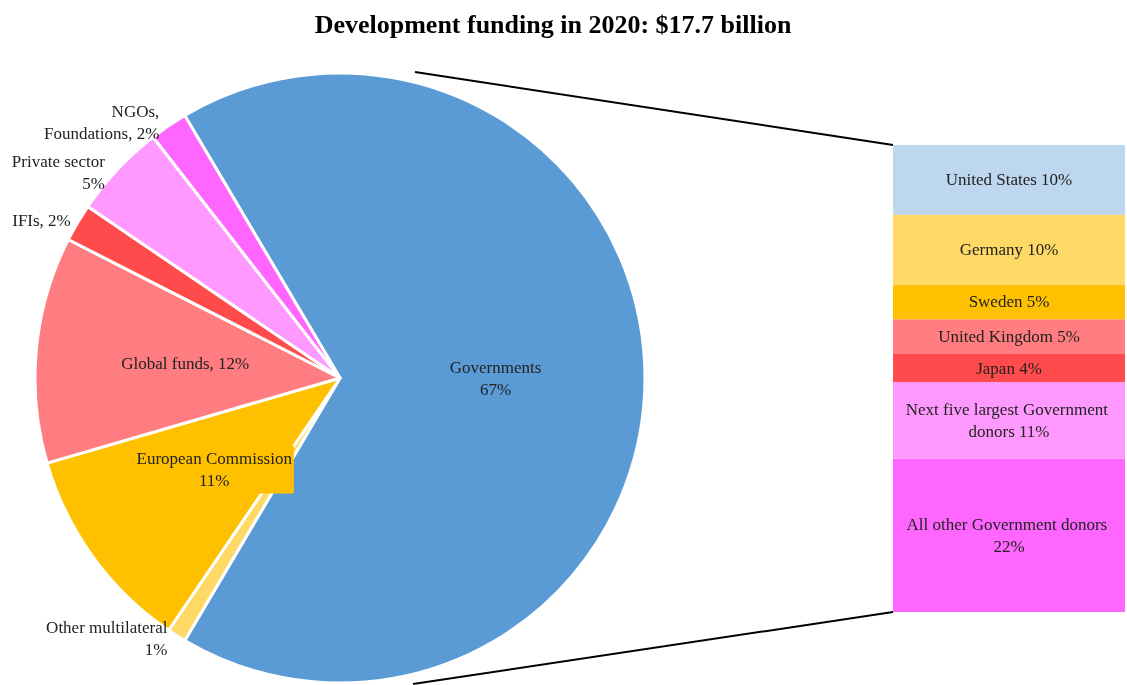 The image size is (1127, 685). Describe the element at coordinates (93, 183) in the screenshot. I see `data-label: 5%` at that location.